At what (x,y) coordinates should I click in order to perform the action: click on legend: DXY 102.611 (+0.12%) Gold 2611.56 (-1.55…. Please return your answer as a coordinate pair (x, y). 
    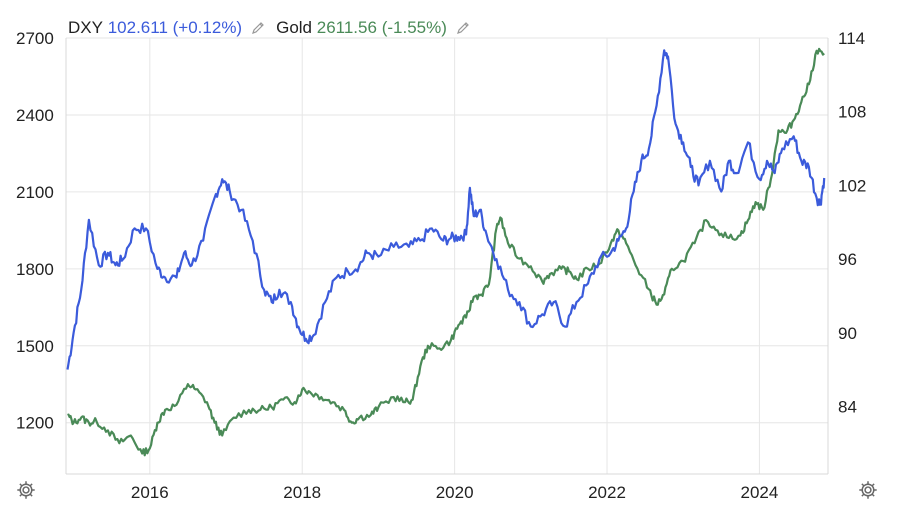
    Looking at the image, I should click on (274, 28).